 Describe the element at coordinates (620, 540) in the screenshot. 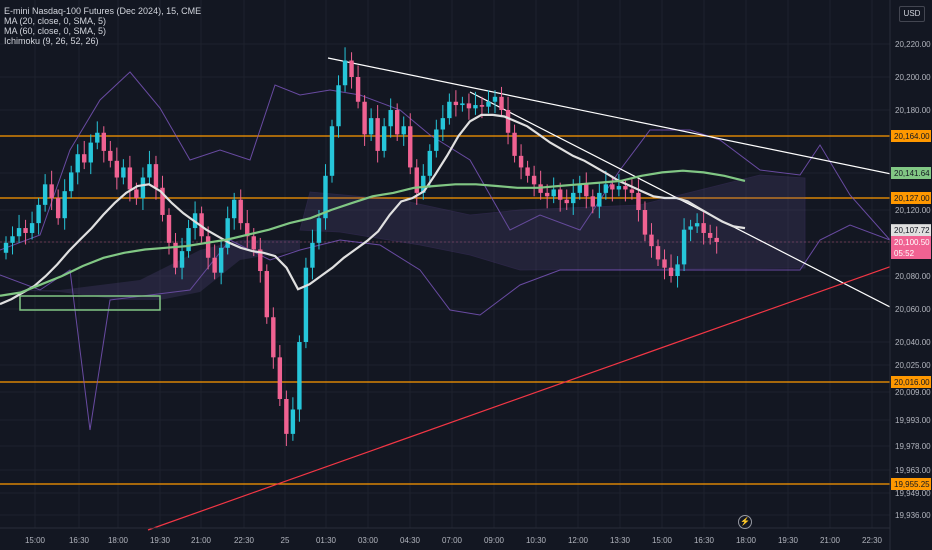

I see `time-tick-label: 13:30` at that location.